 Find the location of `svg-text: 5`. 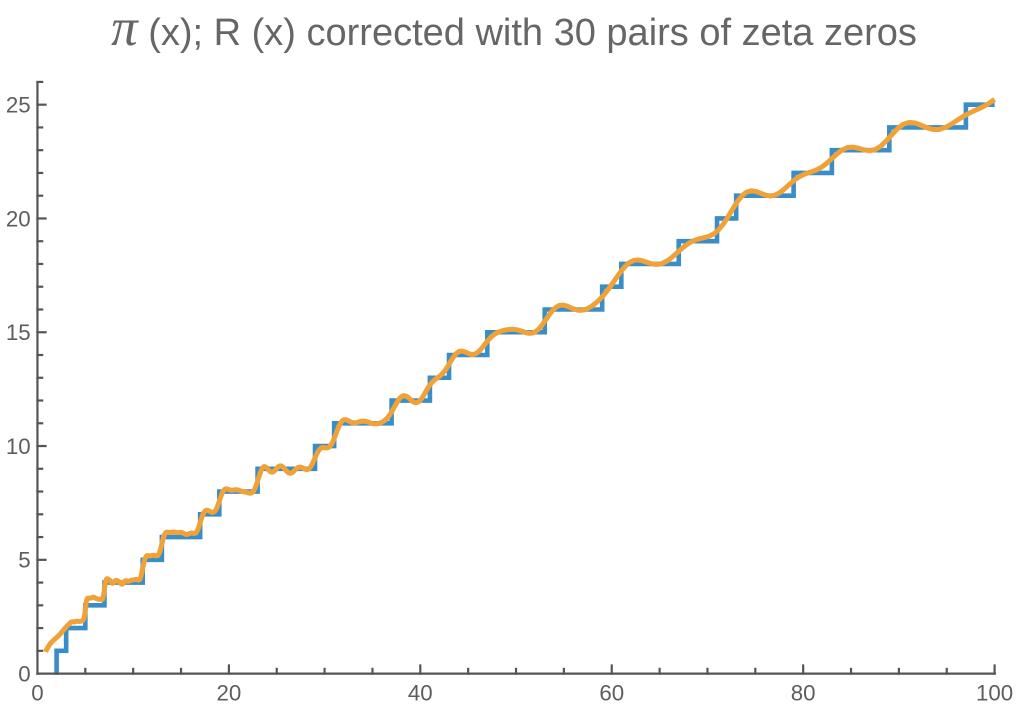

svg-text: 5 is located at coordinates (24, 560).